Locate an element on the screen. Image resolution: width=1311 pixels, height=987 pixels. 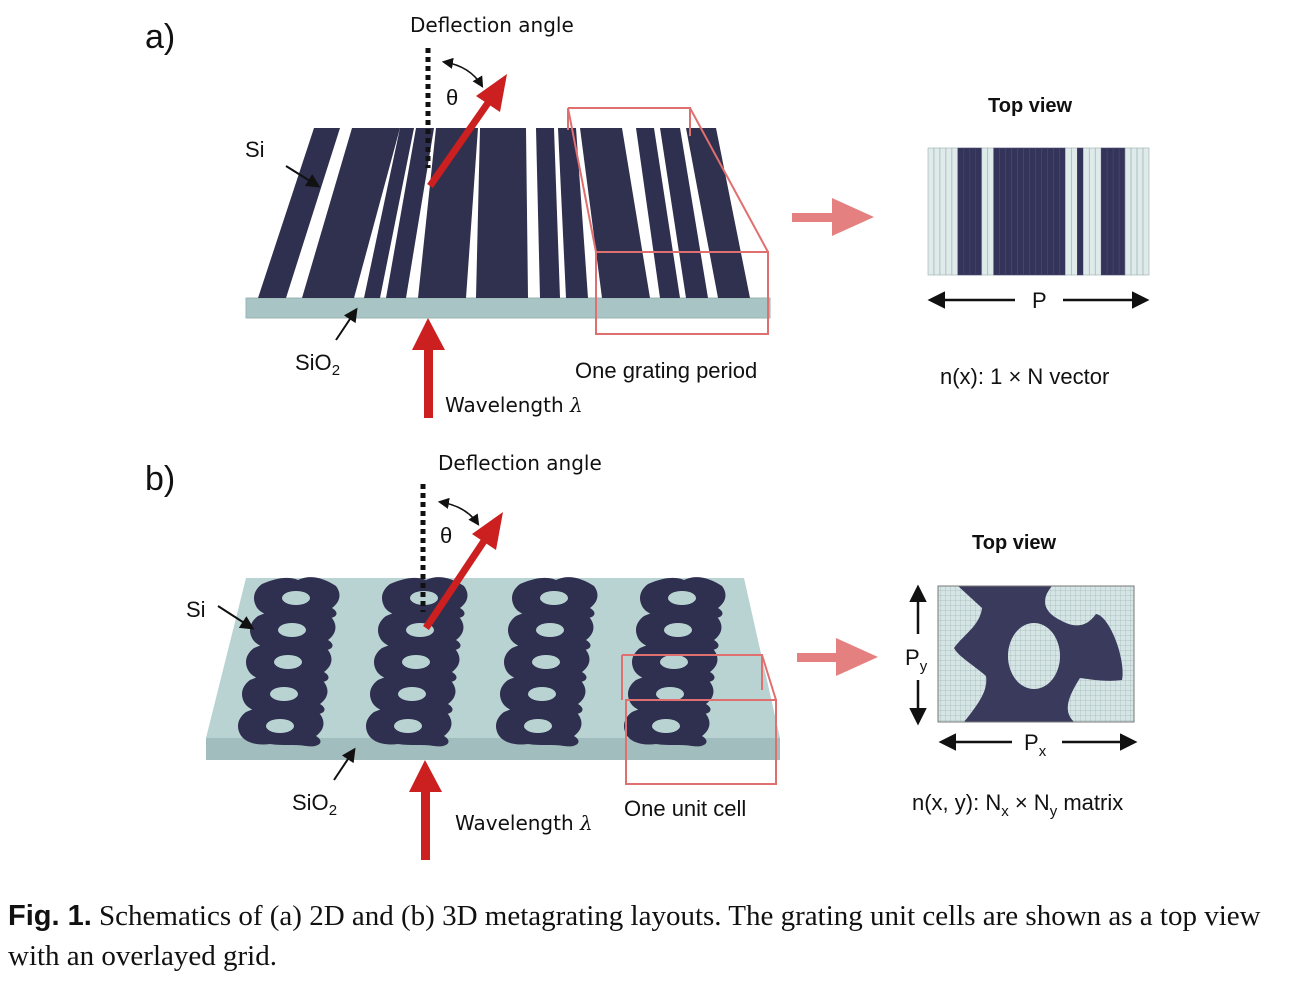
si-label-a: Si is located at coordinates (255, 149).